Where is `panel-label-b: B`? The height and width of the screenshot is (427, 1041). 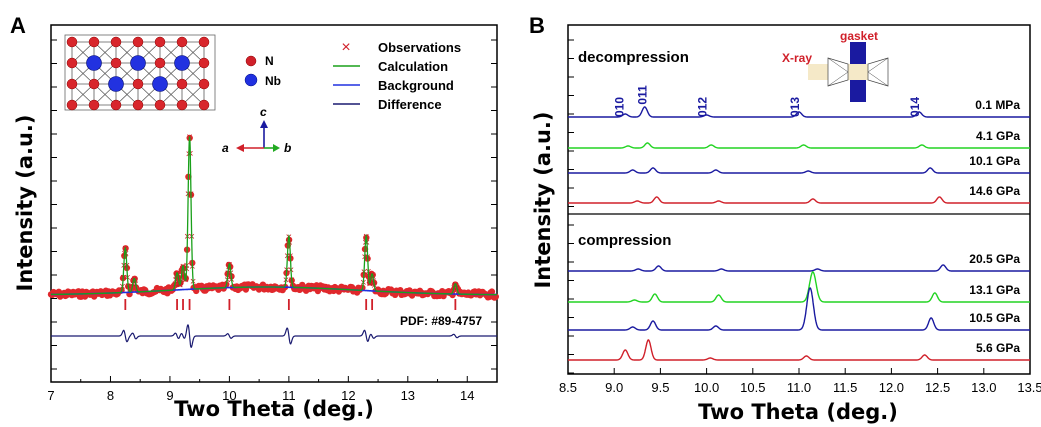
panel-label-b: B is located at coordinates (537, 25).